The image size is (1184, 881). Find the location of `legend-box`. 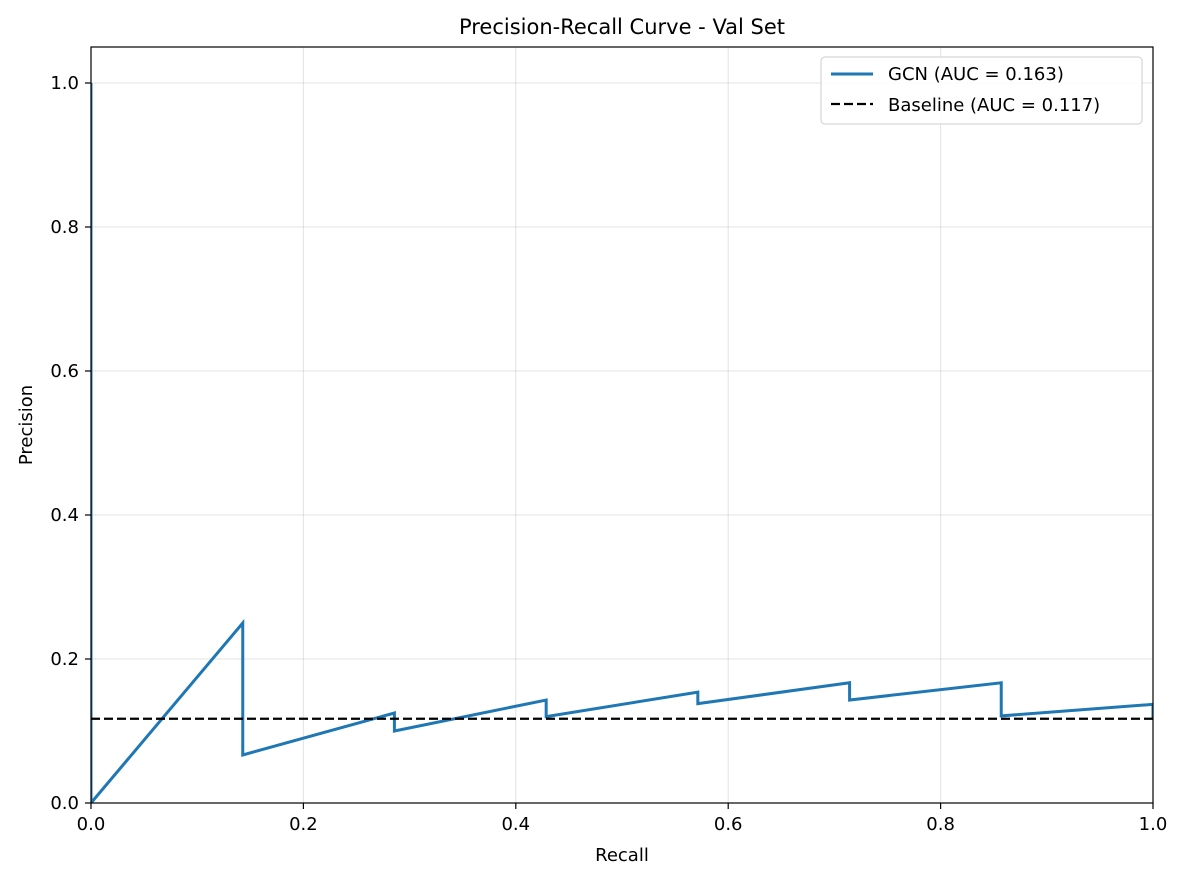

legend-box is located at coordinates (981, 90).